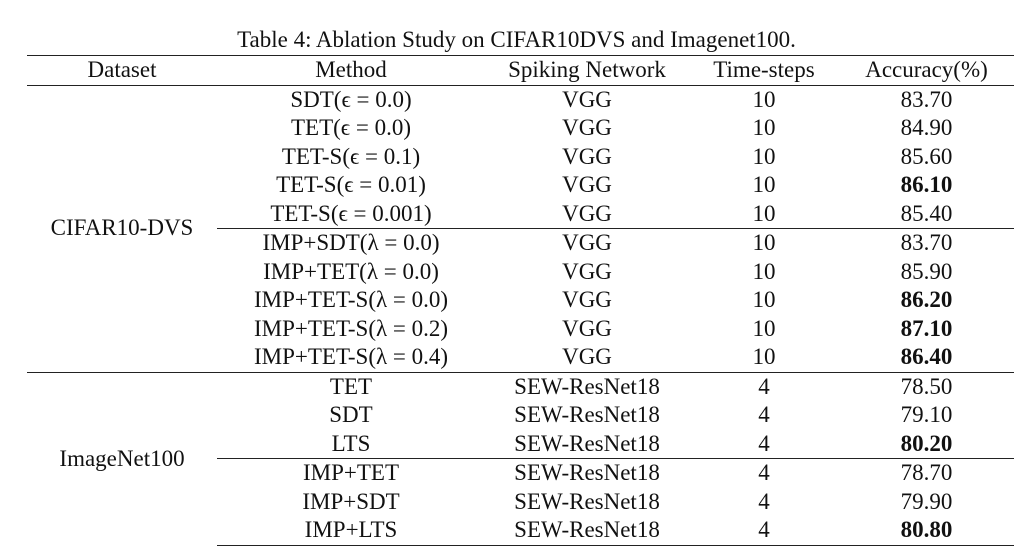 Image resolution: width=1033 pixels, height=560 pixels. What do you see at coordinates (520, 185) in the screenshot?
I see `table-row: TET-S(ϵ = 0.01) VGG 10 86.10` at bounding box center [520, 185].